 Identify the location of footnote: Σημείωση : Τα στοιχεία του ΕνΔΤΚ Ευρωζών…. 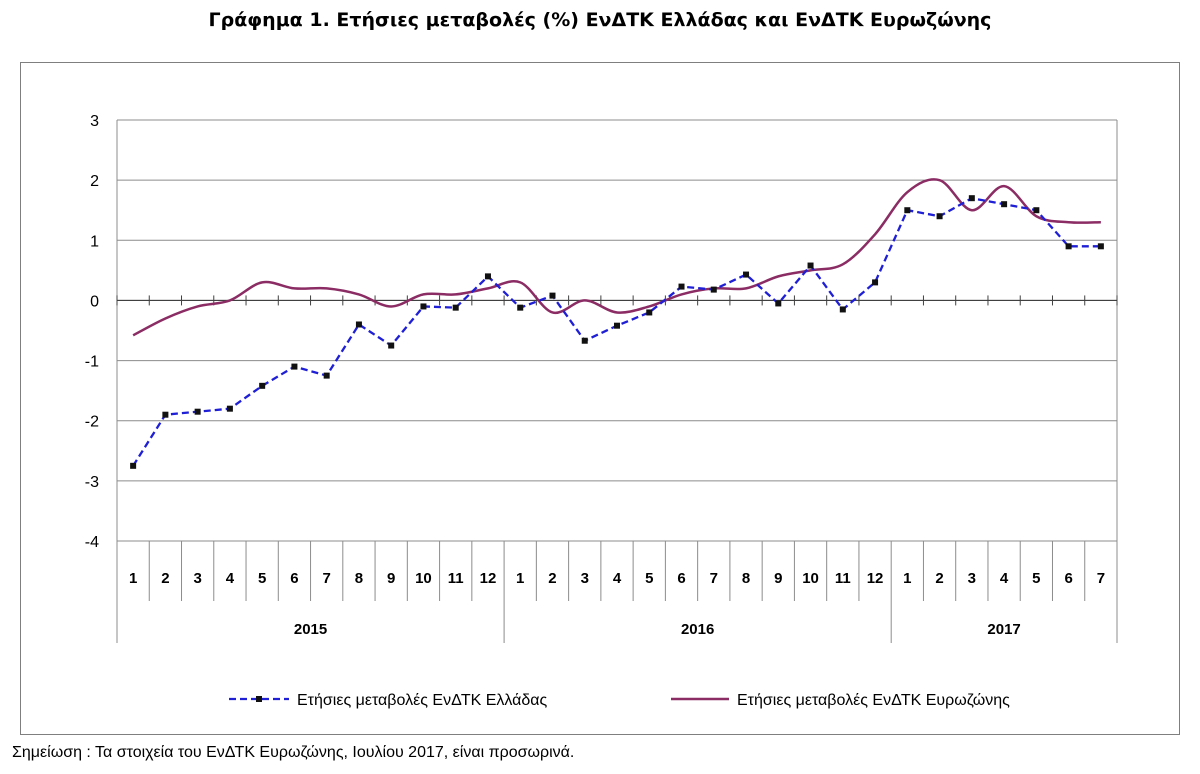
(293, 752).